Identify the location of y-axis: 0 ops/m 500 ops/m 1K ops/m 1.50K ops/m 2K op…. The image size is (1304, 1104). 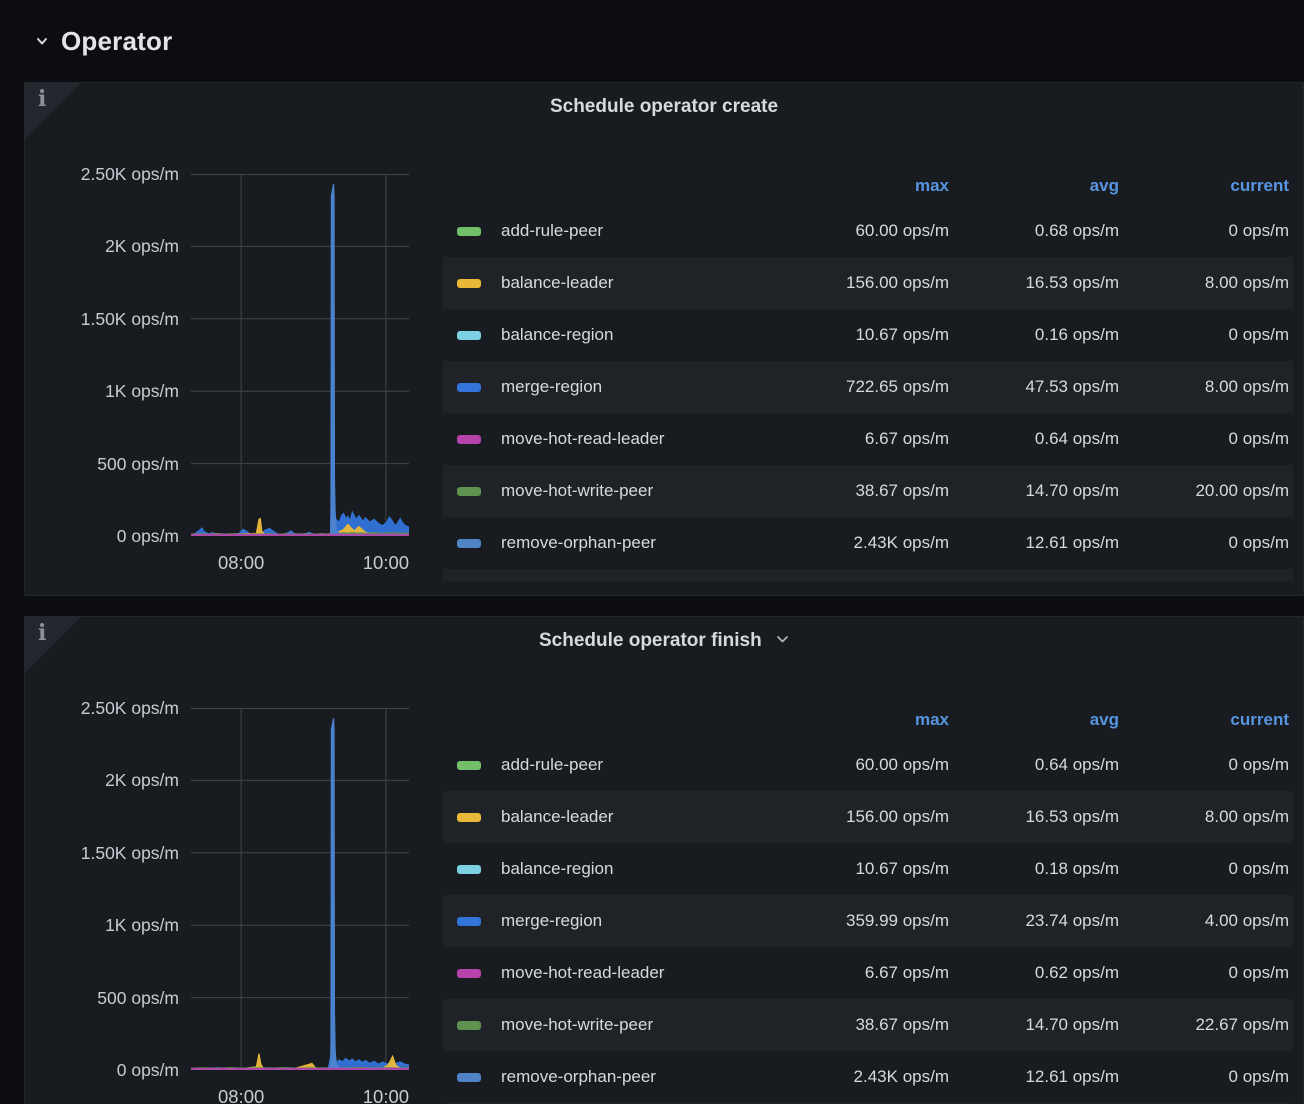
(102, 339).